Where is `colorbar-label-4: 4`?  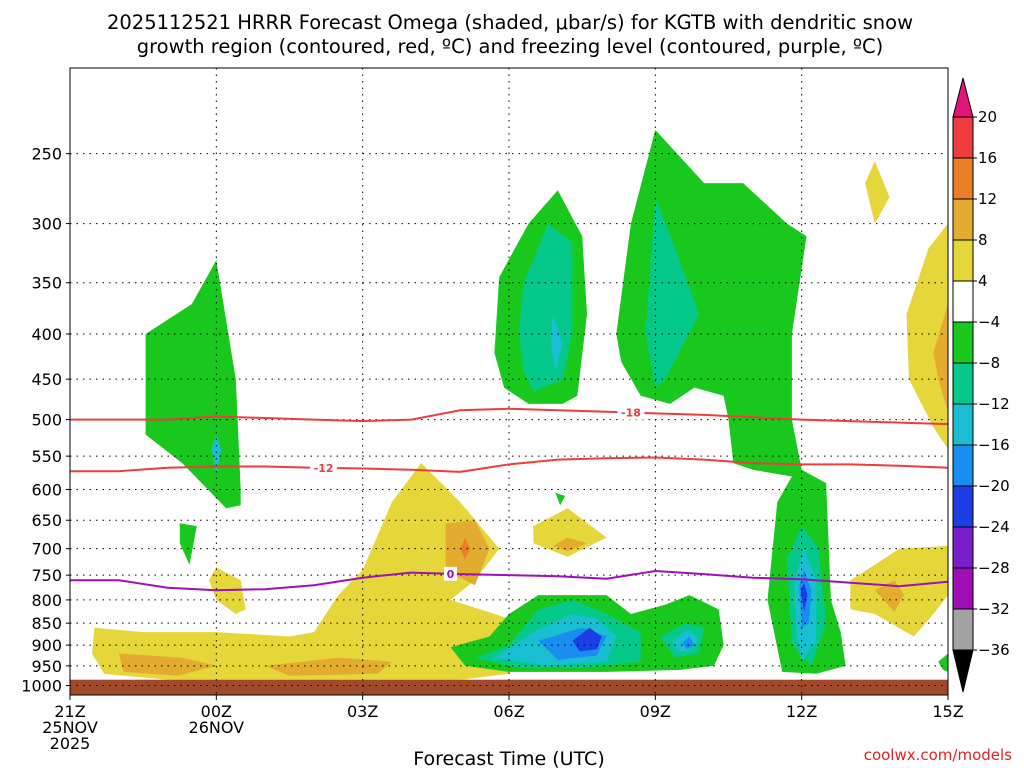 colorbar-label-4: 4 is located at coordinates (983, 281).